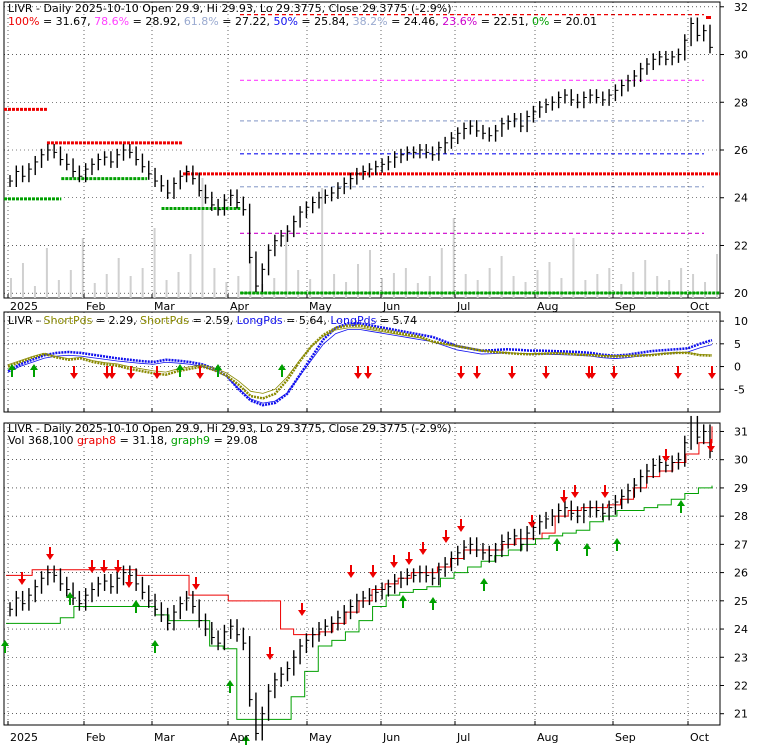  What do you see at coordinates (741, 102) in the screenshot?
I see `y-tick-label: 28` at bounding box center [741, 102].